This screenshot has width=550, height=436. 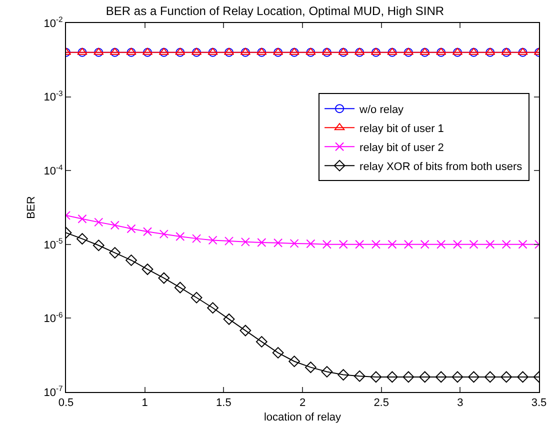 What do you see at coordinates (66, 403) in the screenshot?
I see `x-tick-label: 0.5` at bounding box center [66, 403].